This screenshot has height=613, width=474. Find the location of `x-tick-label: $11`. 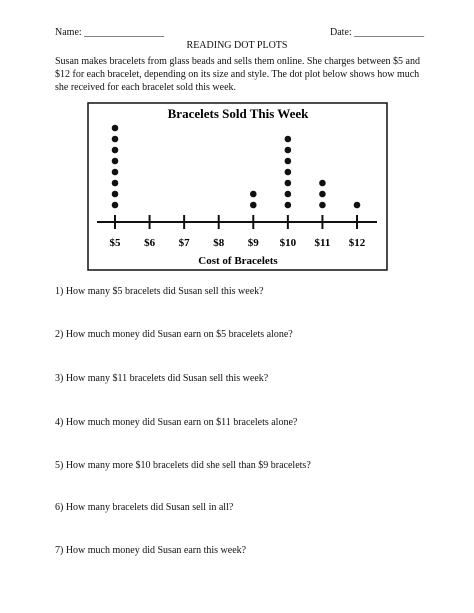

x-tick-label: $11 is located at coordinates (322, 243).